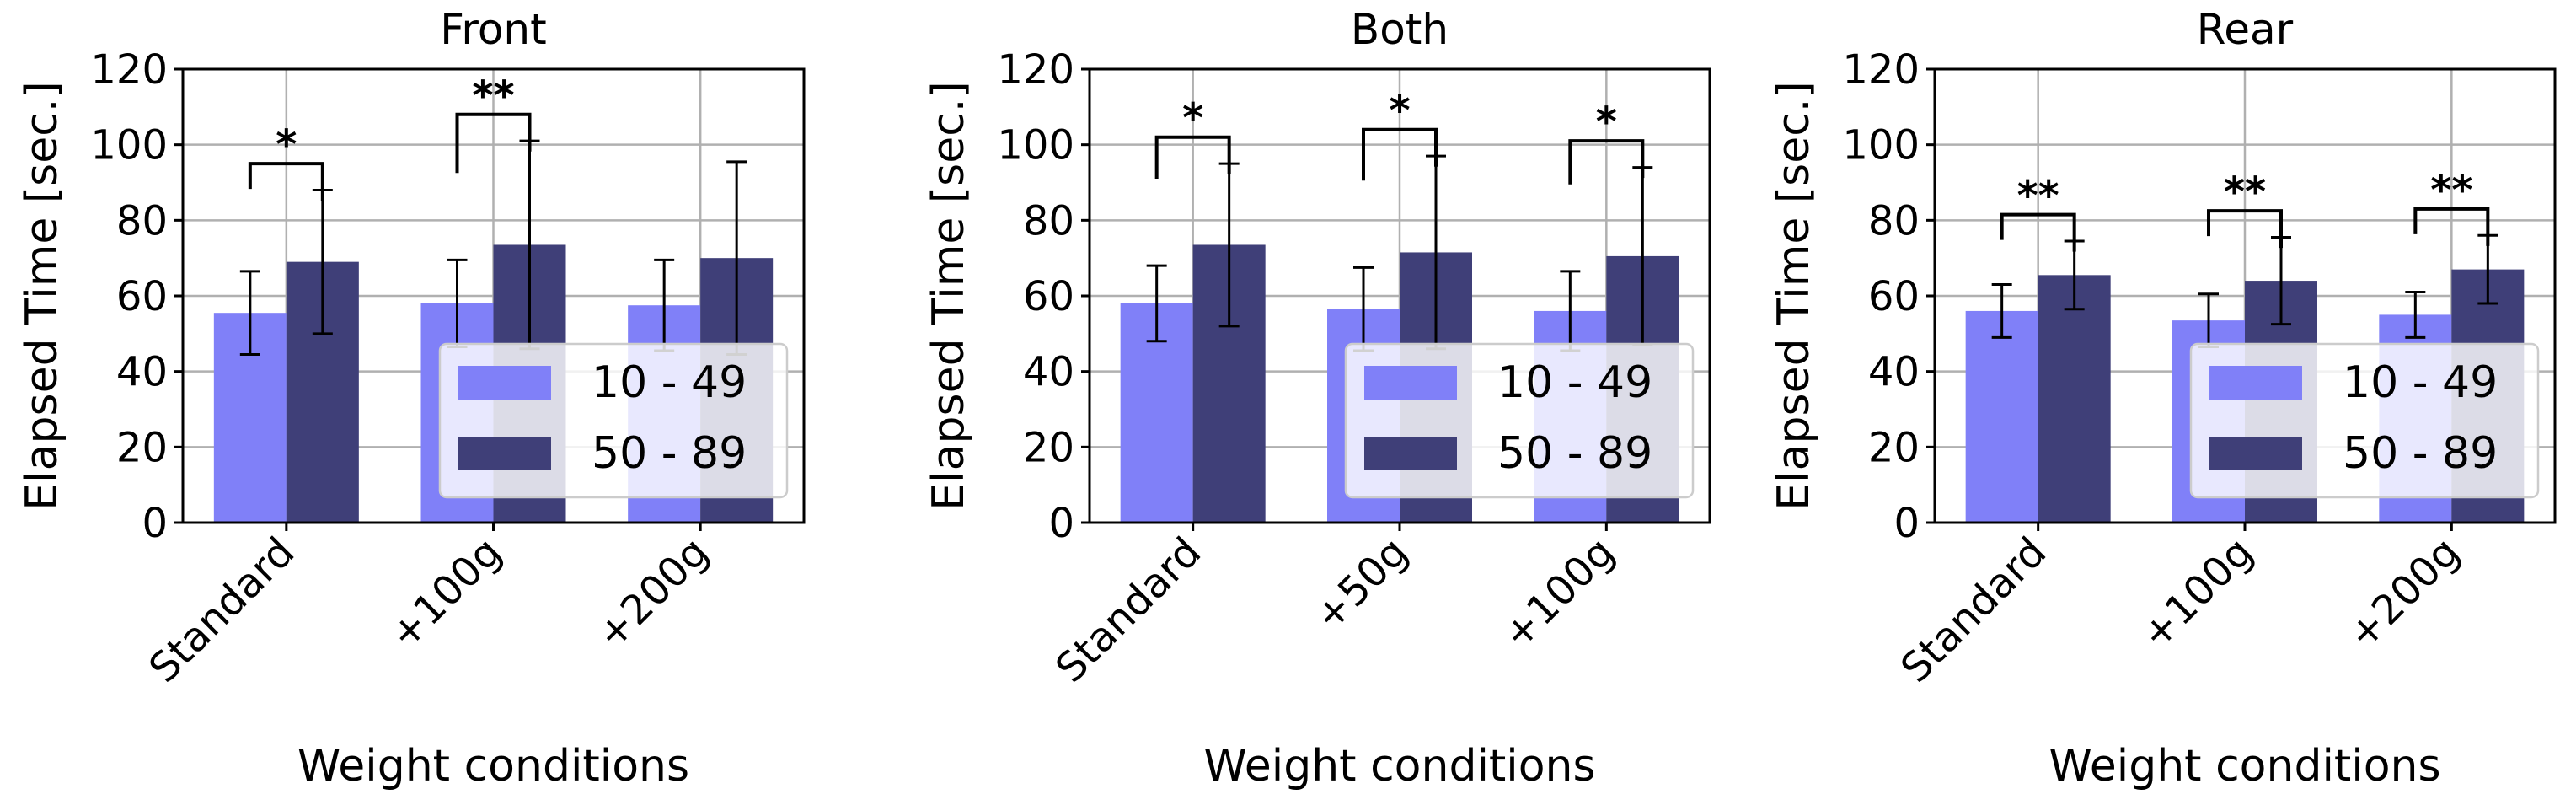 The width and height of the screenshot is (2576, 805). Describe the element at coordinates (493, 29) in the screenshot. I see `chart-title: Front` at that location.